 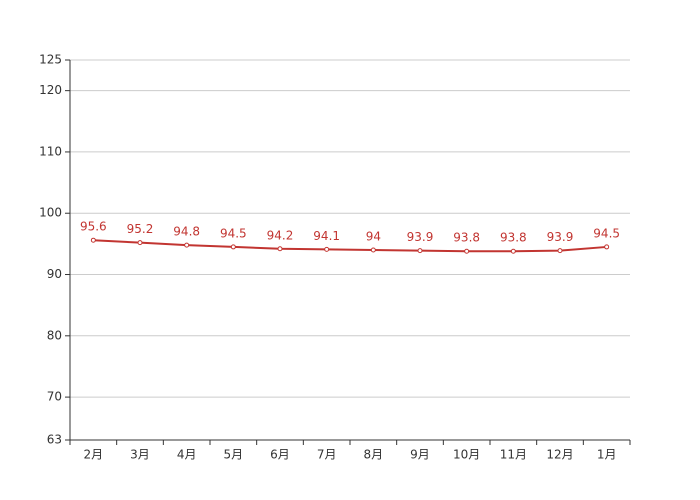 What do you see at coordinates (54, 440) in the screenshot?
I see `y-tick-label: 63` at bounding box center [54, 440].